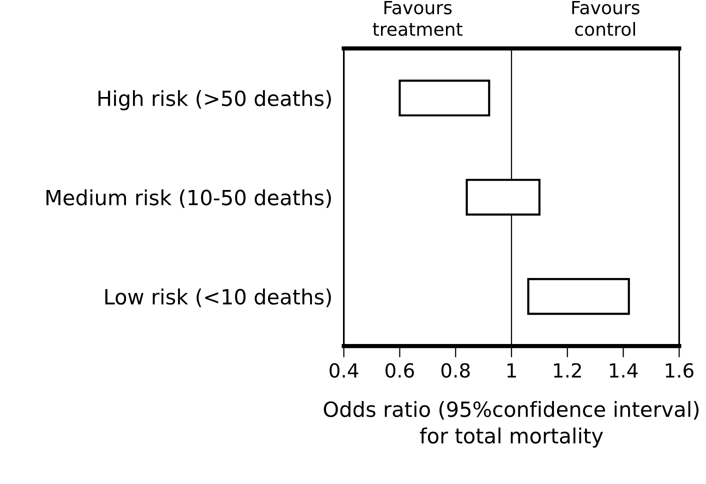 This screenshot has height=484, width=706. What do you see at coordinates (680, 370) in the screenshot?
I see `x-tick-label: 1.6` at bounding box center [680, 370].